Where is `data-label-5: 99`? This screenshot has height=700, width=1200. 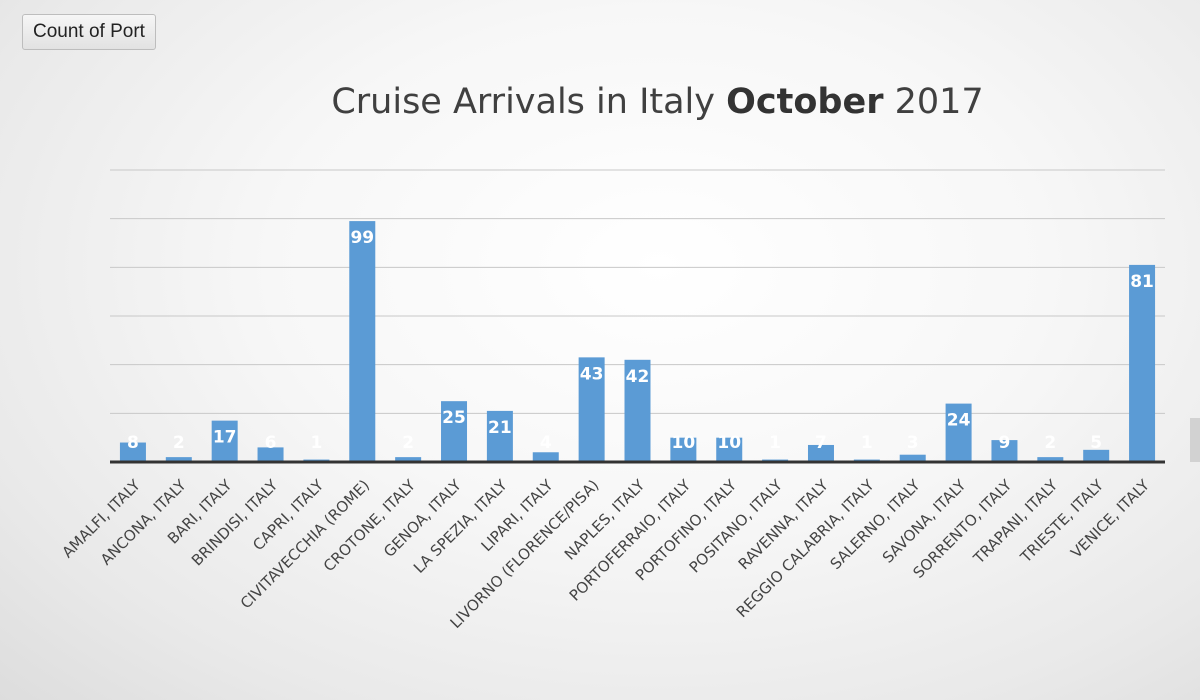 data-label-5: 99 is located at coordinates (362, 238).